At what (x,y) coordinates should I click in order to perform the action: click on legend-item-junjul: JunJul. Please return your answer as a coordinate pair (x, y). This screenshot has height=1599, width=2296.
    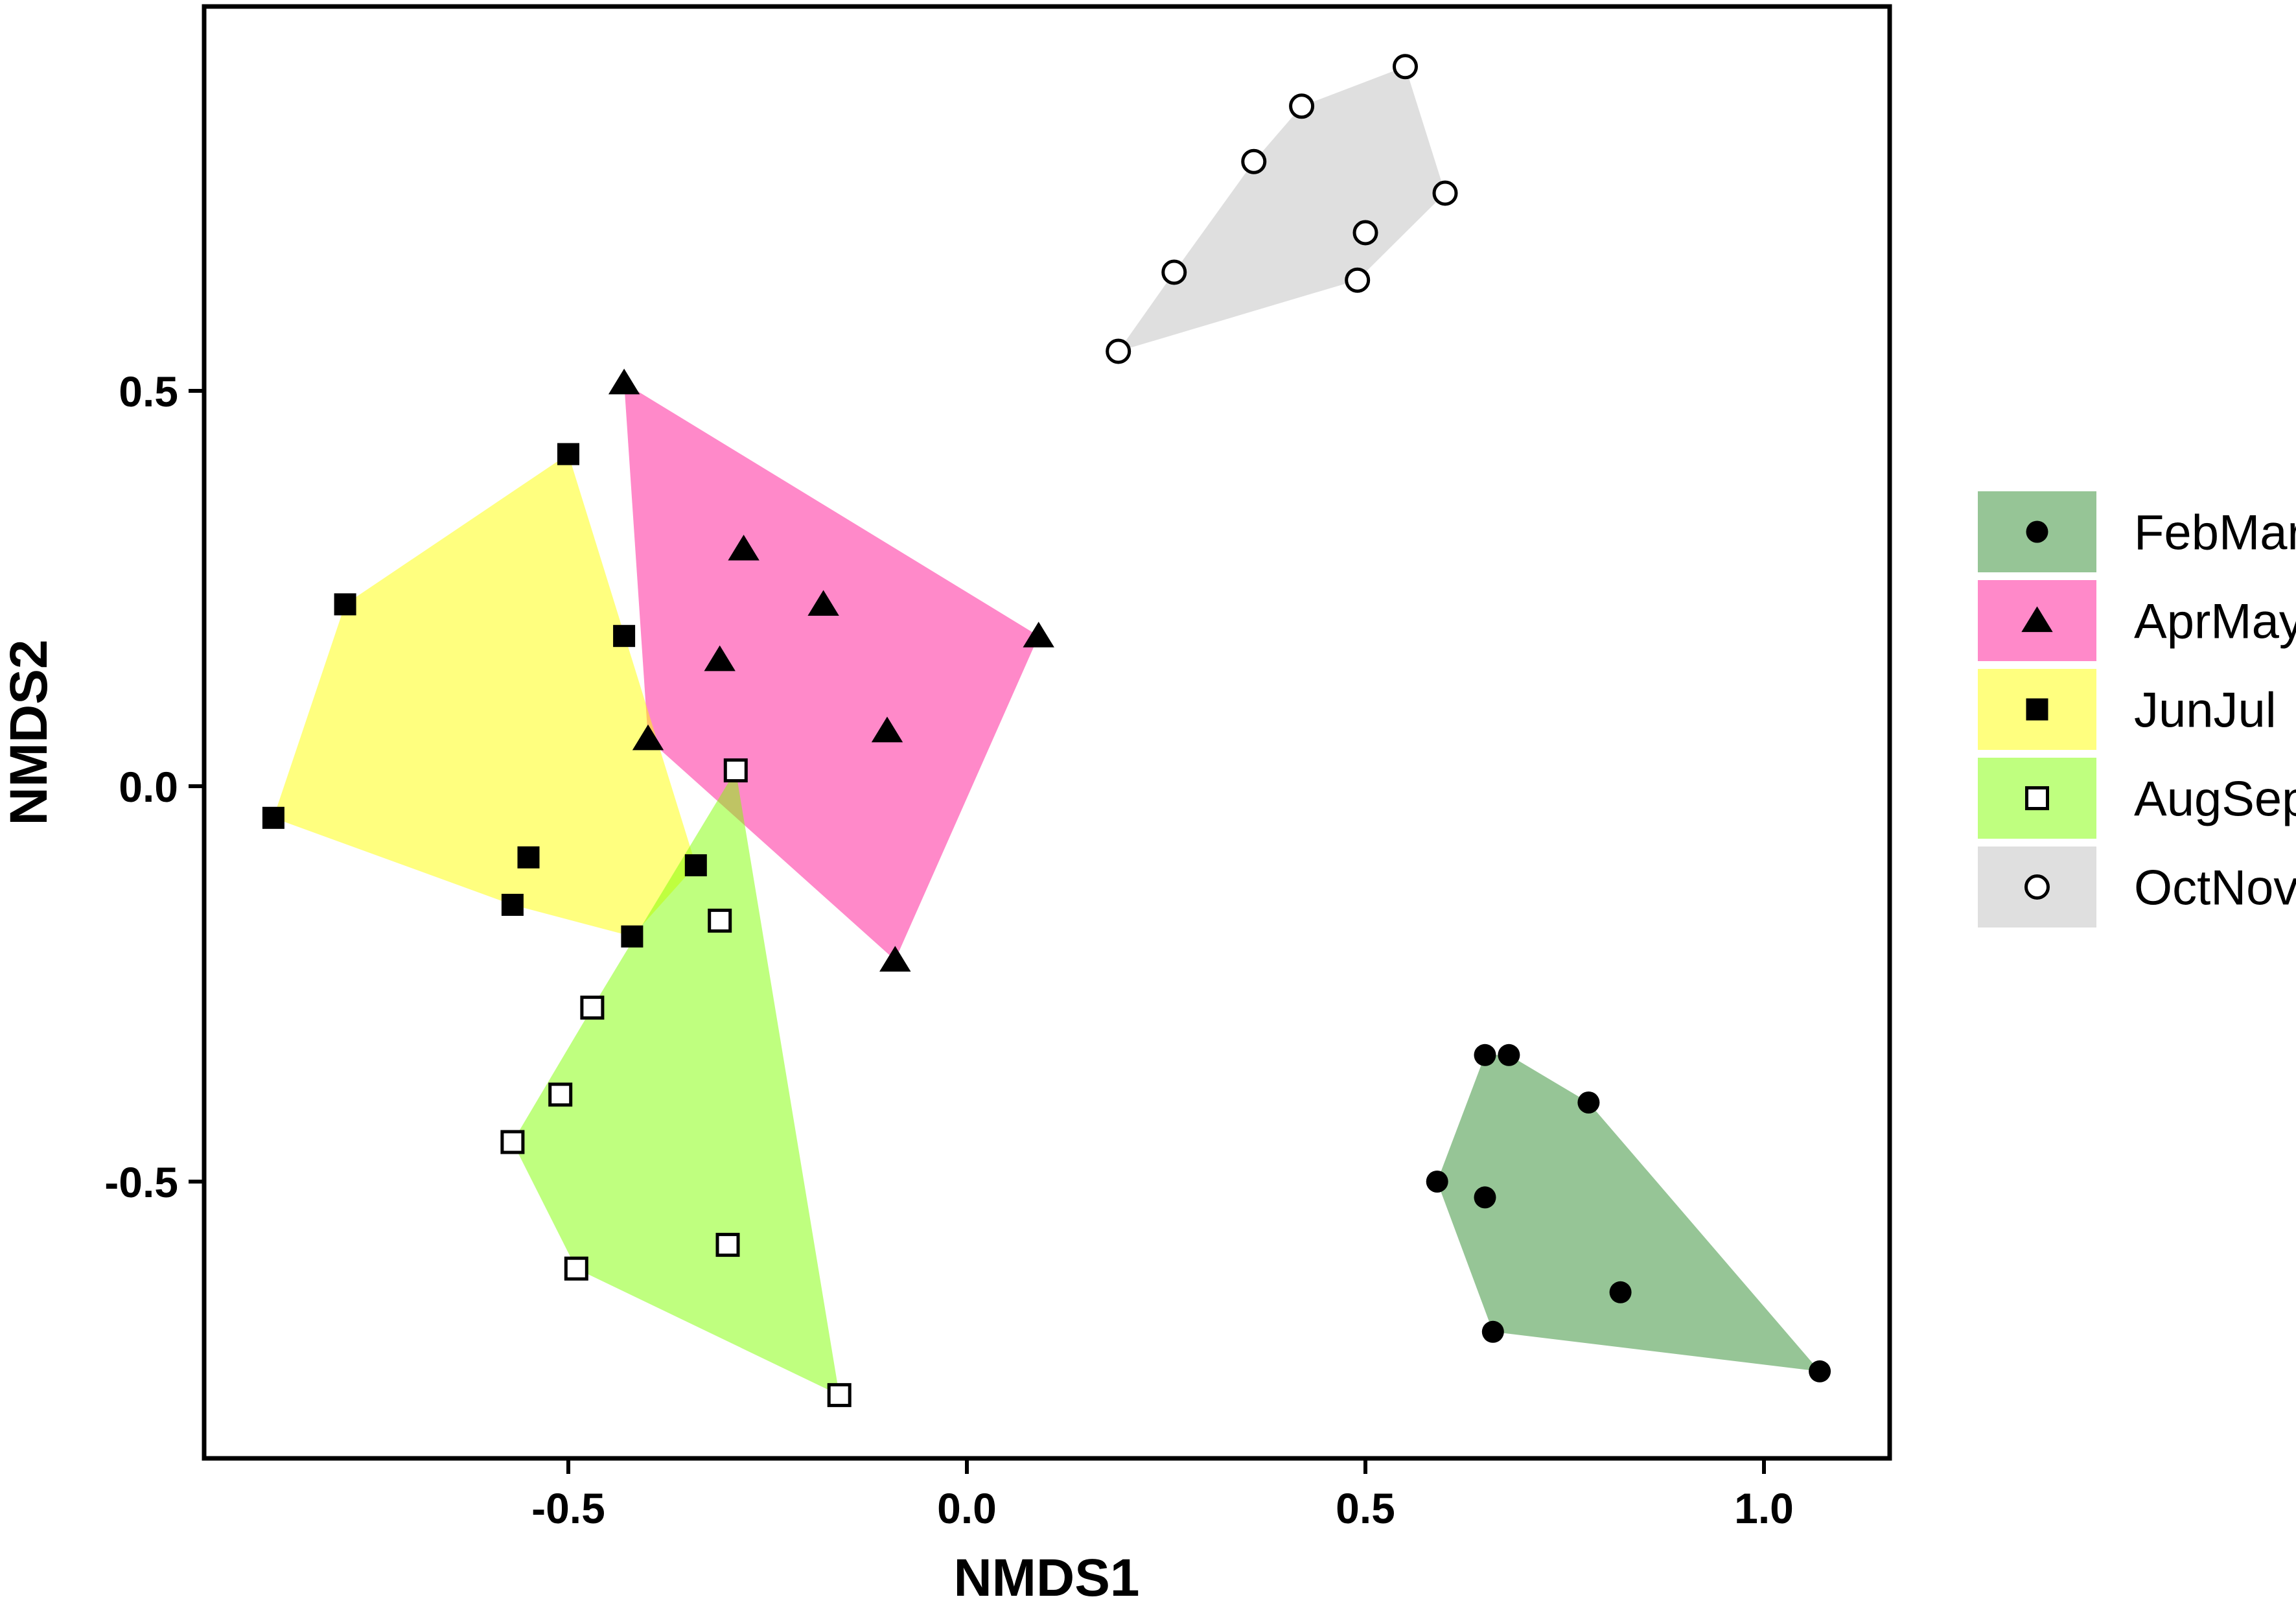
    Looking at the image, I should click on (2127, 709).